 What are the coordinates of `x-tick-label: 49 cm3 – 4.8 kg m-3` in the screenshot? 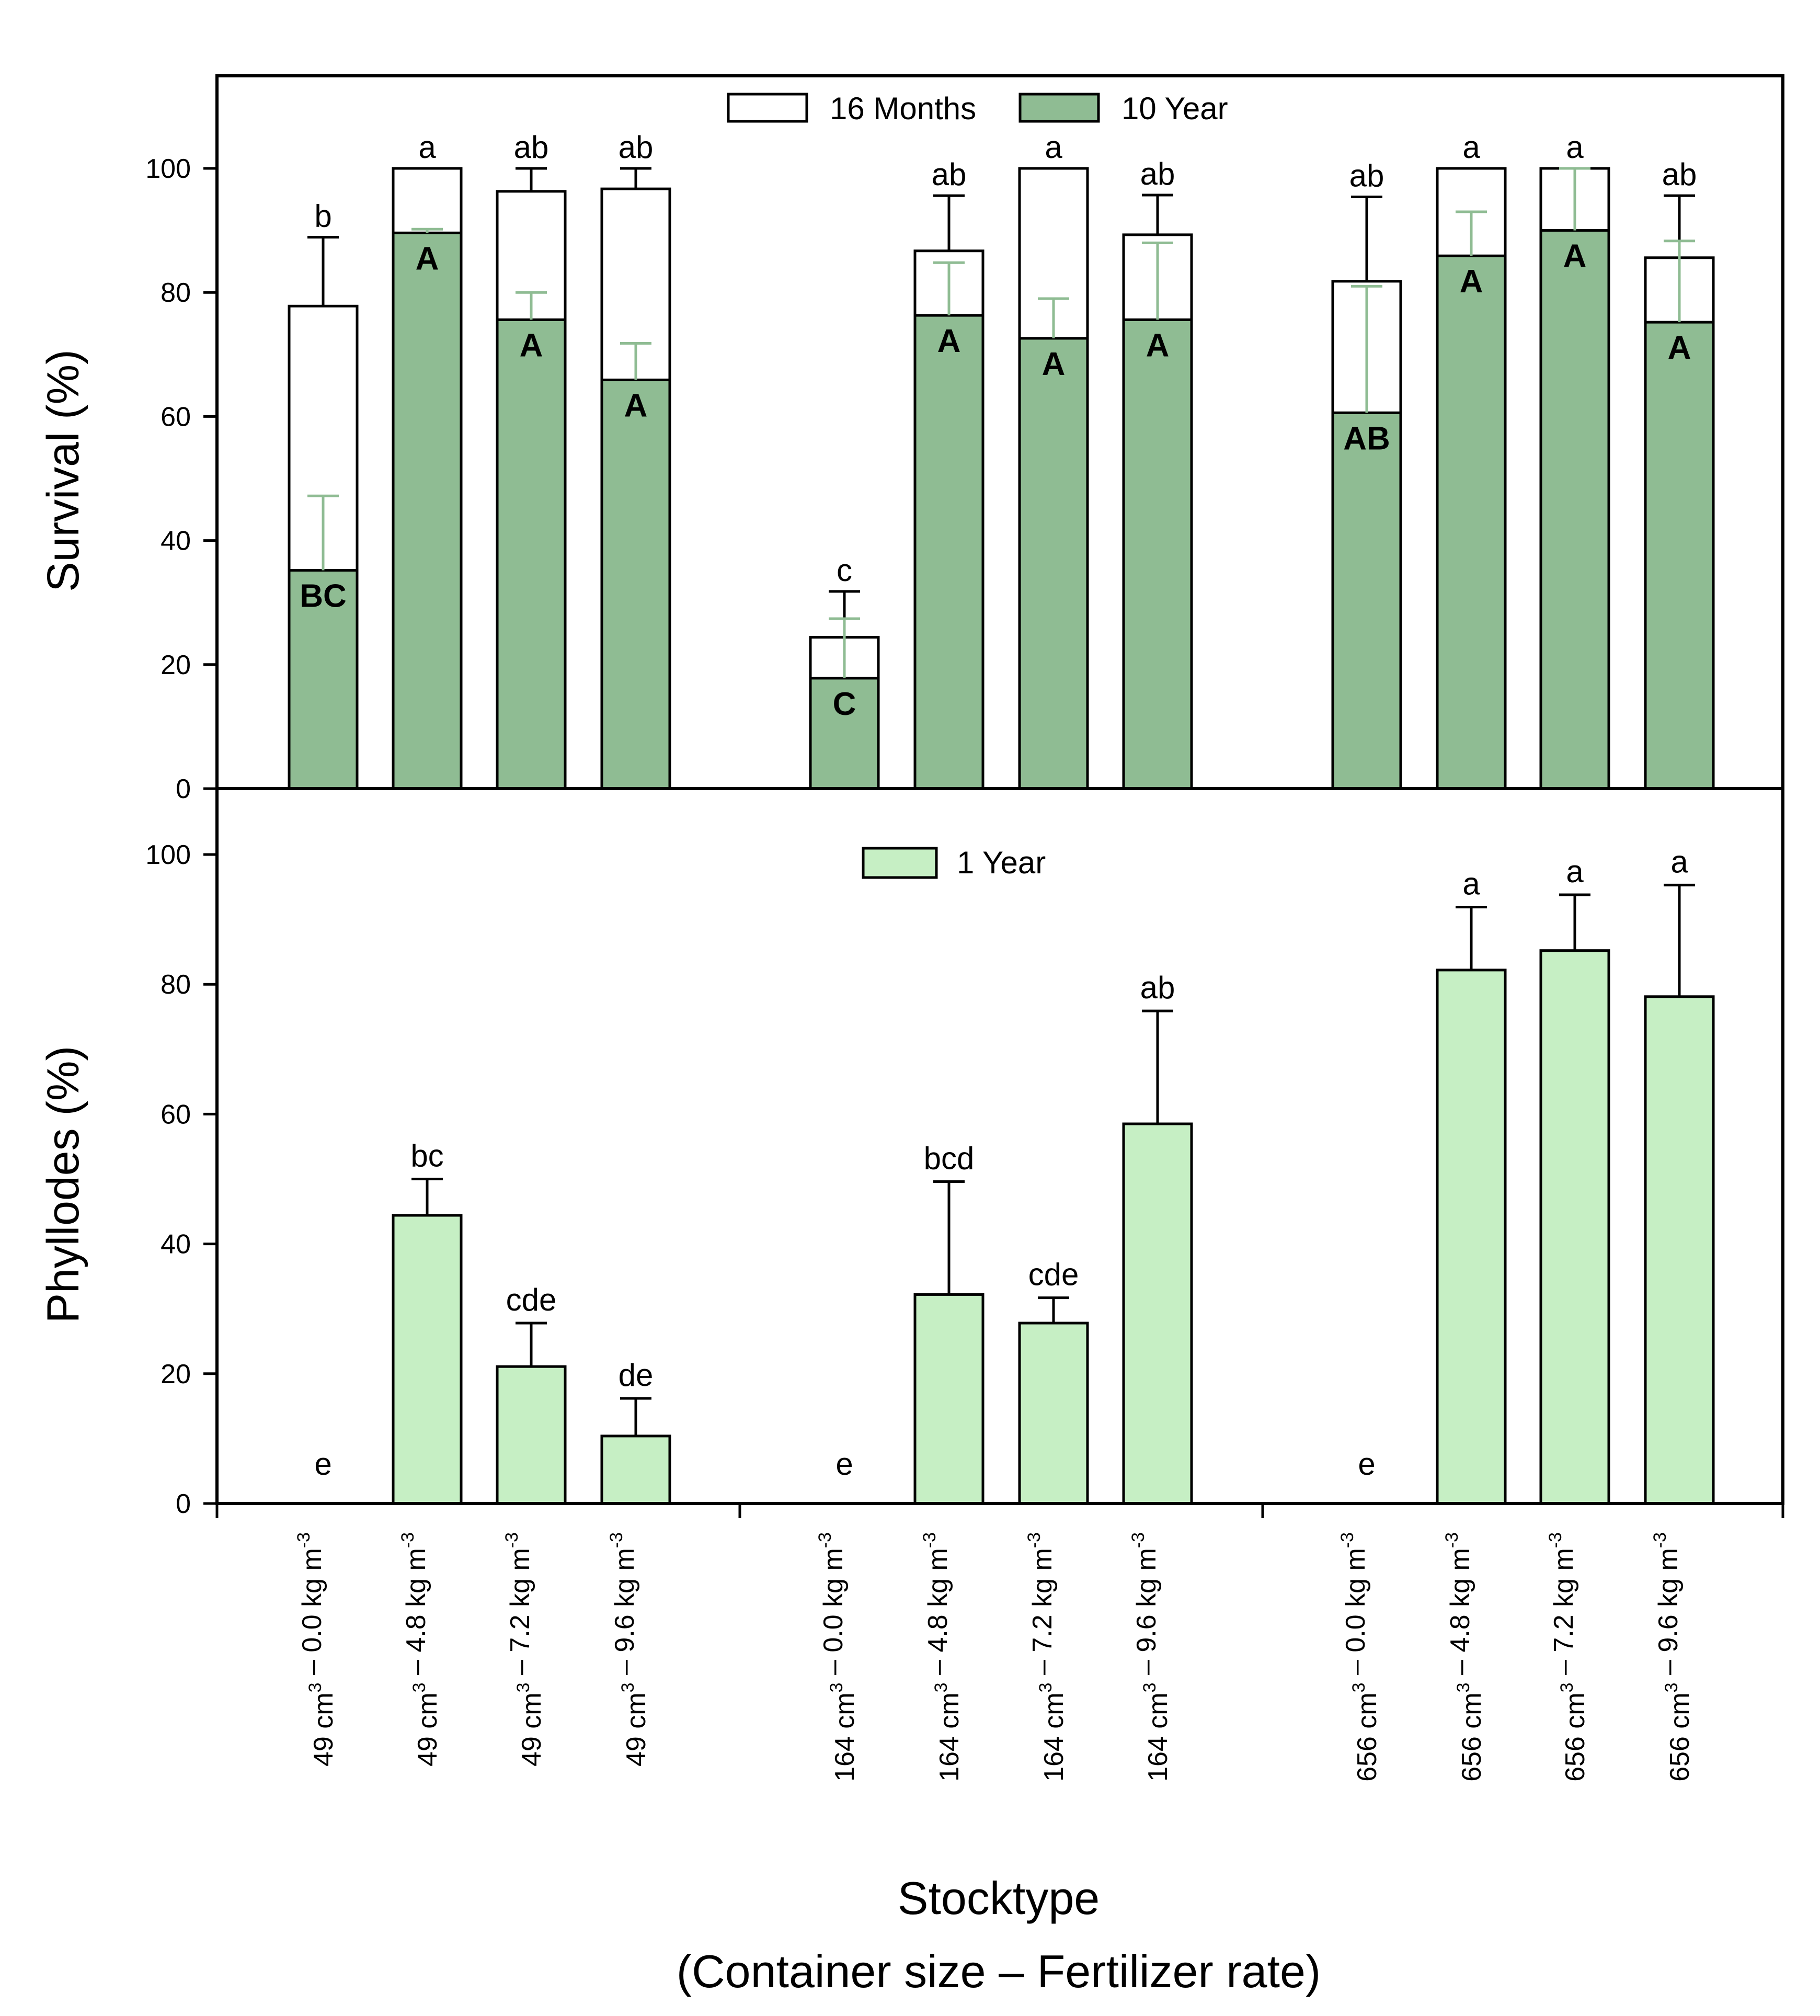 It's located at (420, 1649).